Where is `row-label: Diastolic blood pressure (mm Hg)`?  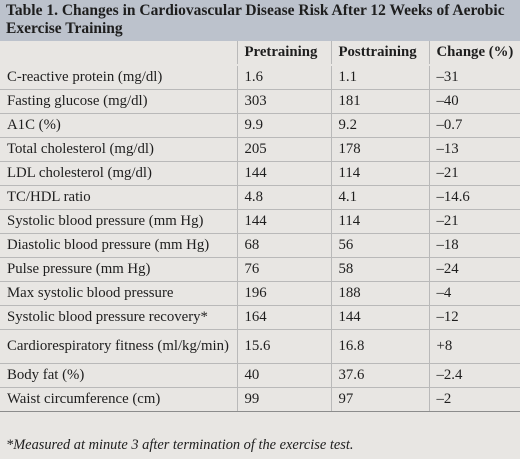
row-label: Diastolic blood pressure (mm Hg) is located at coordinates (119, 244).